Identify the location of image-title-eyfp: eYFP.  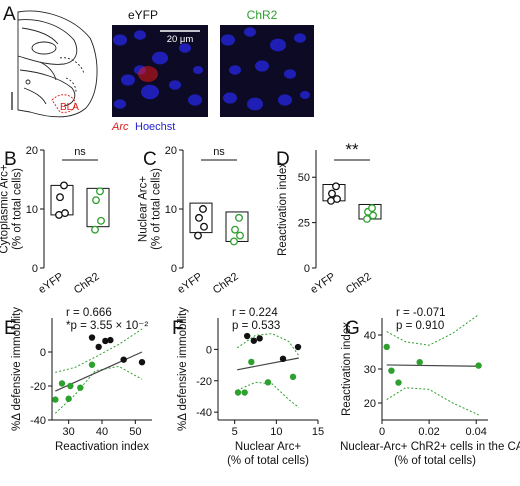
(143, 15).